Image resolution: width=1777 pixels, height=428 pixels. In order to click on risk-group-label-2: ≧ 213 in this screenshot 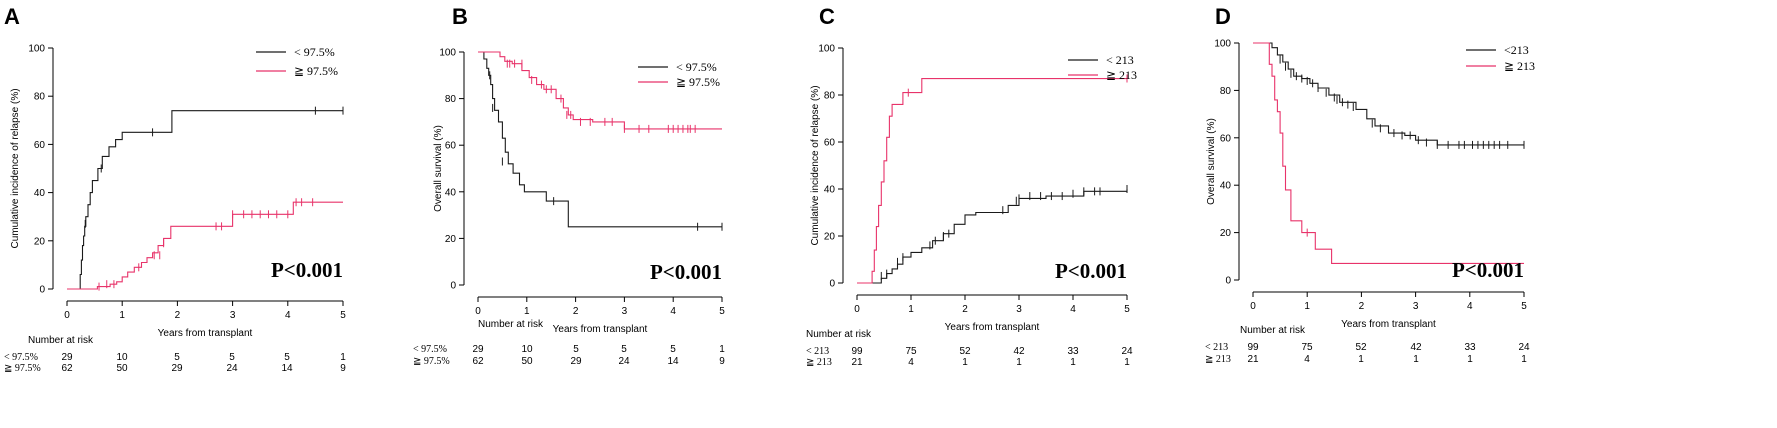, I will do `click(819, 362)`.